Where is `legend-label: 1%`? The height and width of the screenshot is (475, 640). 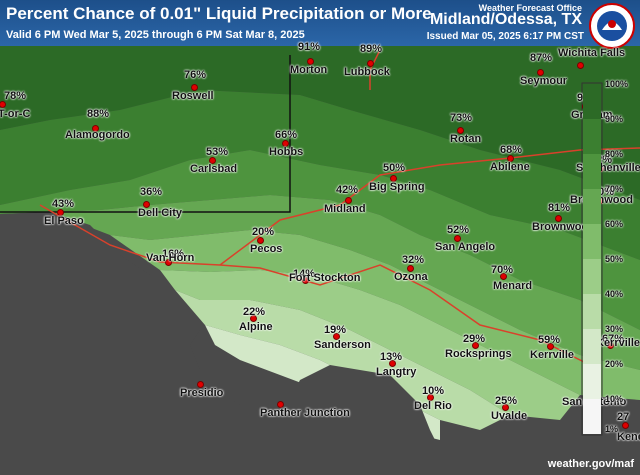
legend-label: 1% is located at coordinates (612, 429).